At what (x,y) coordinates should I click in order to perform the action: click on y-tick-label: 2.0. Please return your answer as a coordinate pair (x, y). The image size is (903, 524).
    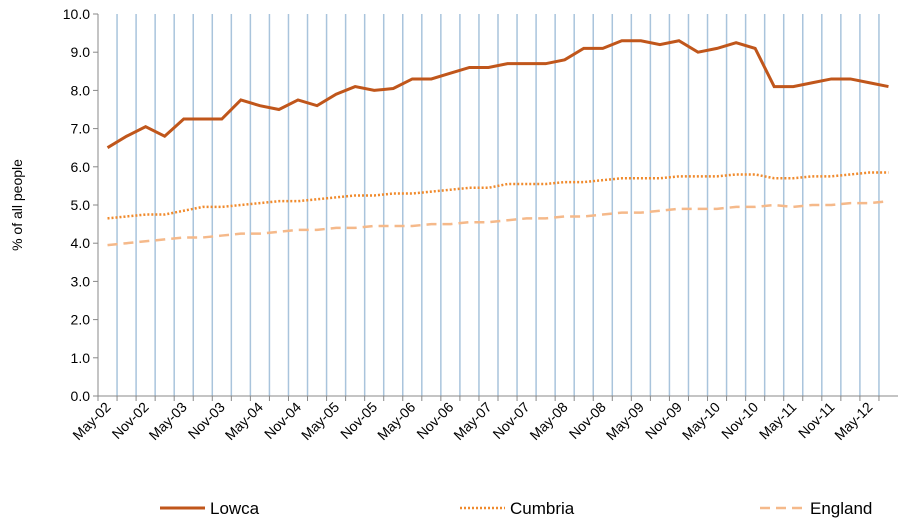
    Looking at the image, I should click on (81, 320).